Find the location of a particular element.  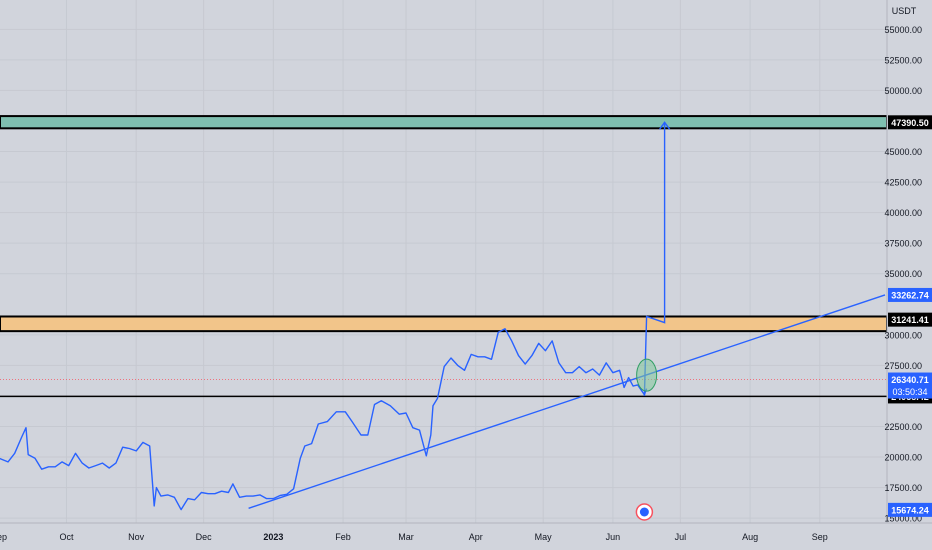

price-tick-label: 52500.00 is located at coordinates (903, 60).